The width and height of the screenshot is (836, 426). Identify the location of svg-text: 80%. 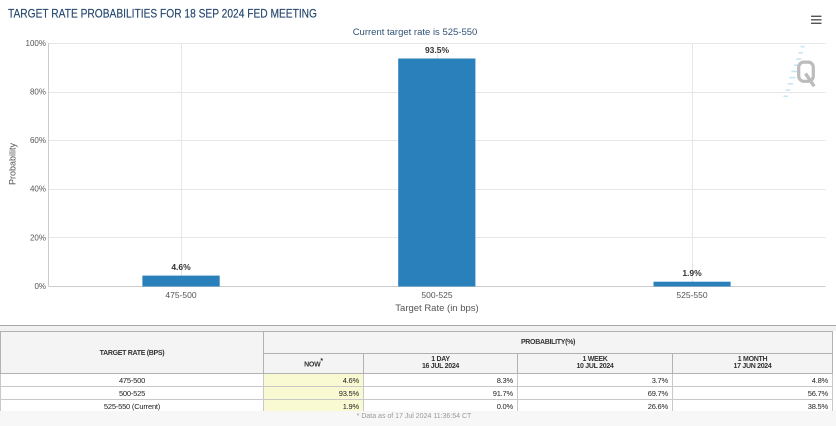
(38, 92).